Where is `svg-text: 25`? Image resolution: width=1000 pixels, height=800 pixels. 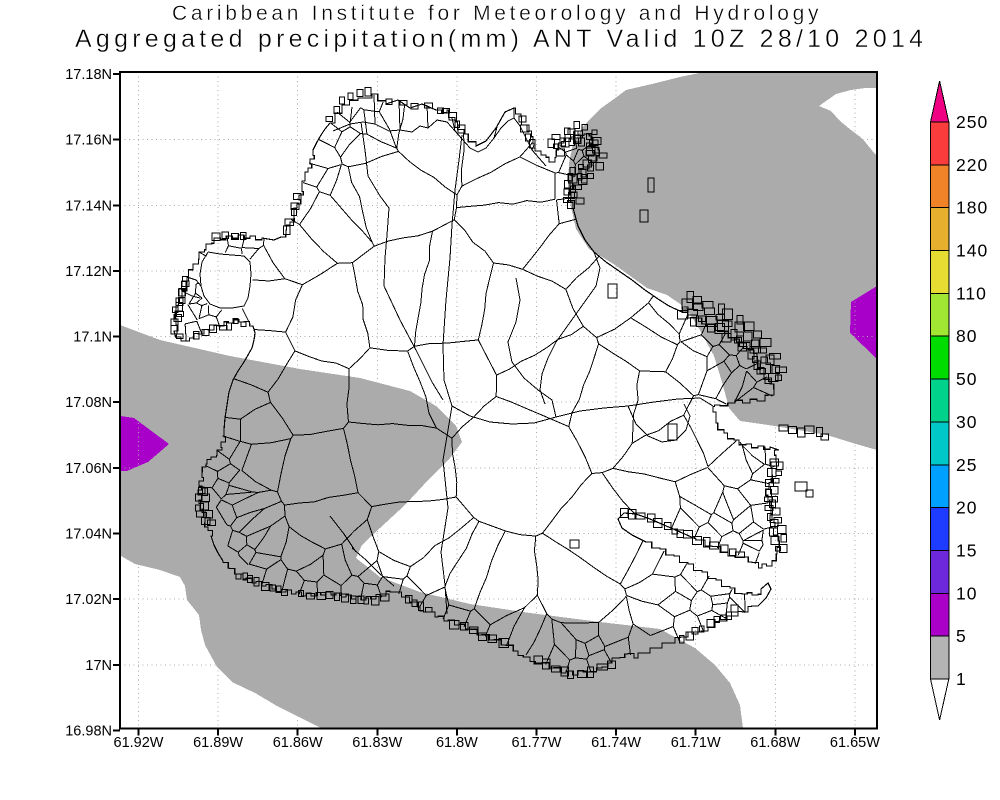
svg-text: 25 is located at coordinates (966, 465).